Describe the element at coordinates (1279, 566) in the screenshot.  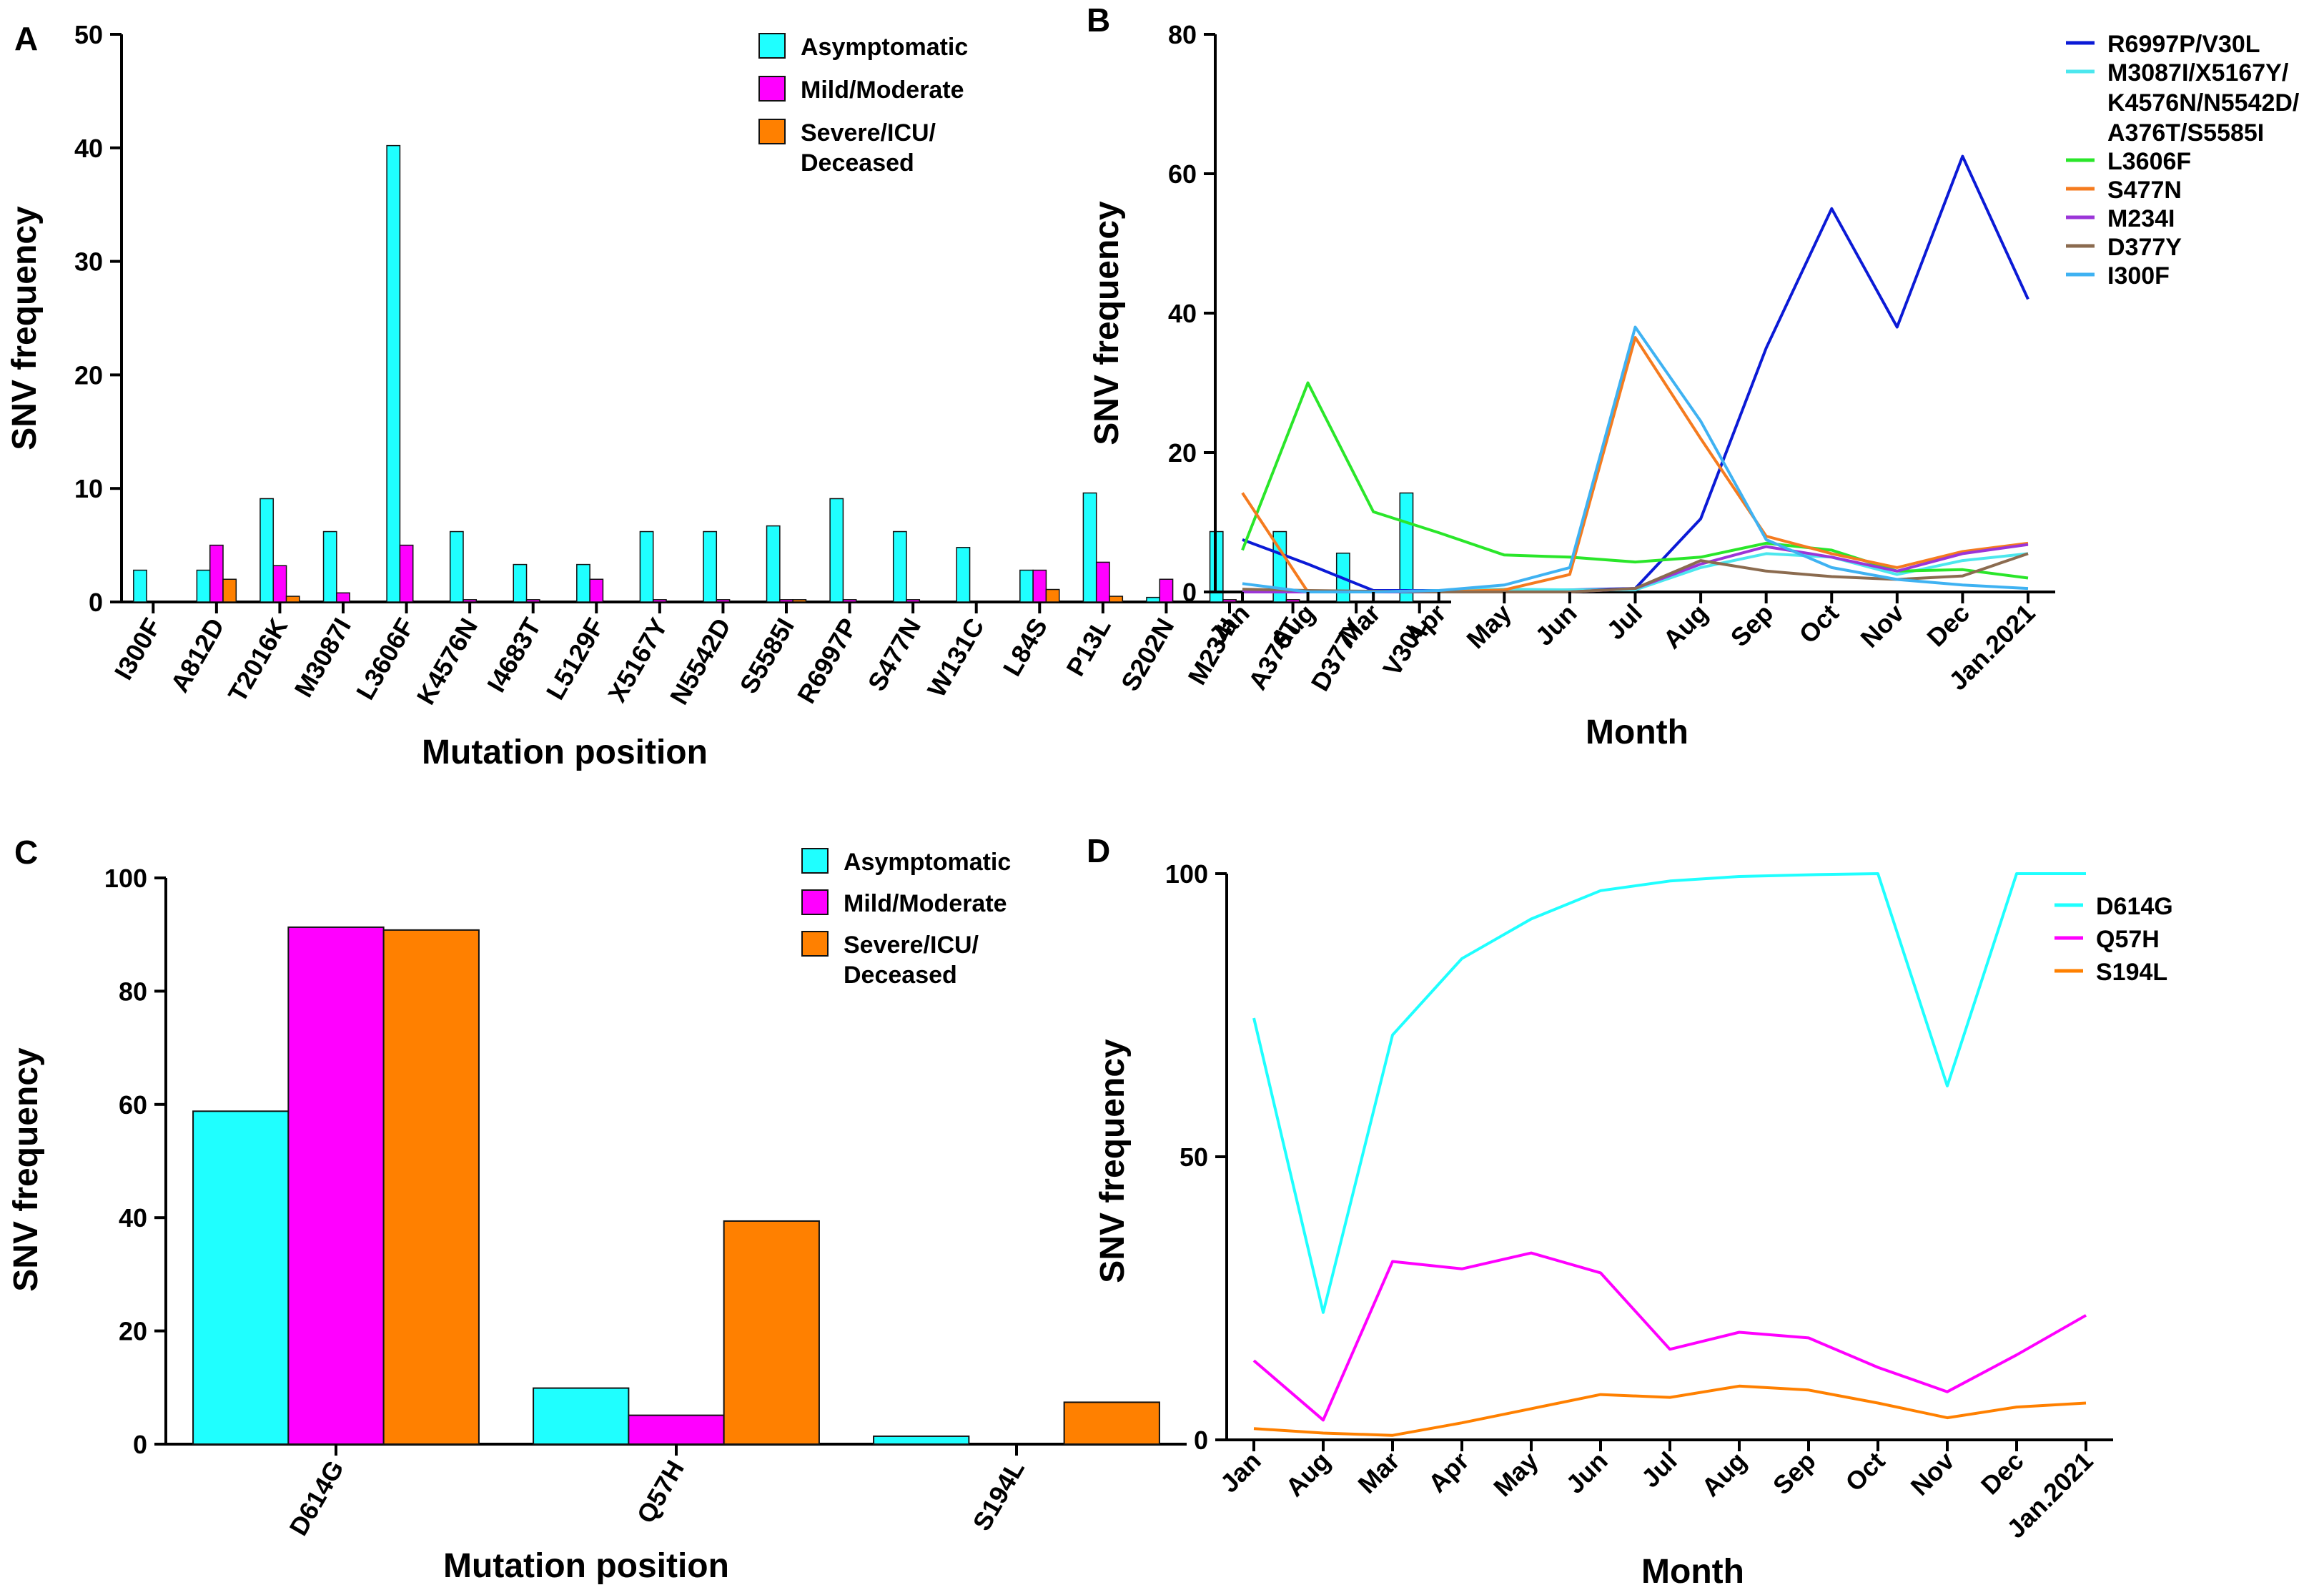
I see `bar-asymptomatic-a376t` at that location.